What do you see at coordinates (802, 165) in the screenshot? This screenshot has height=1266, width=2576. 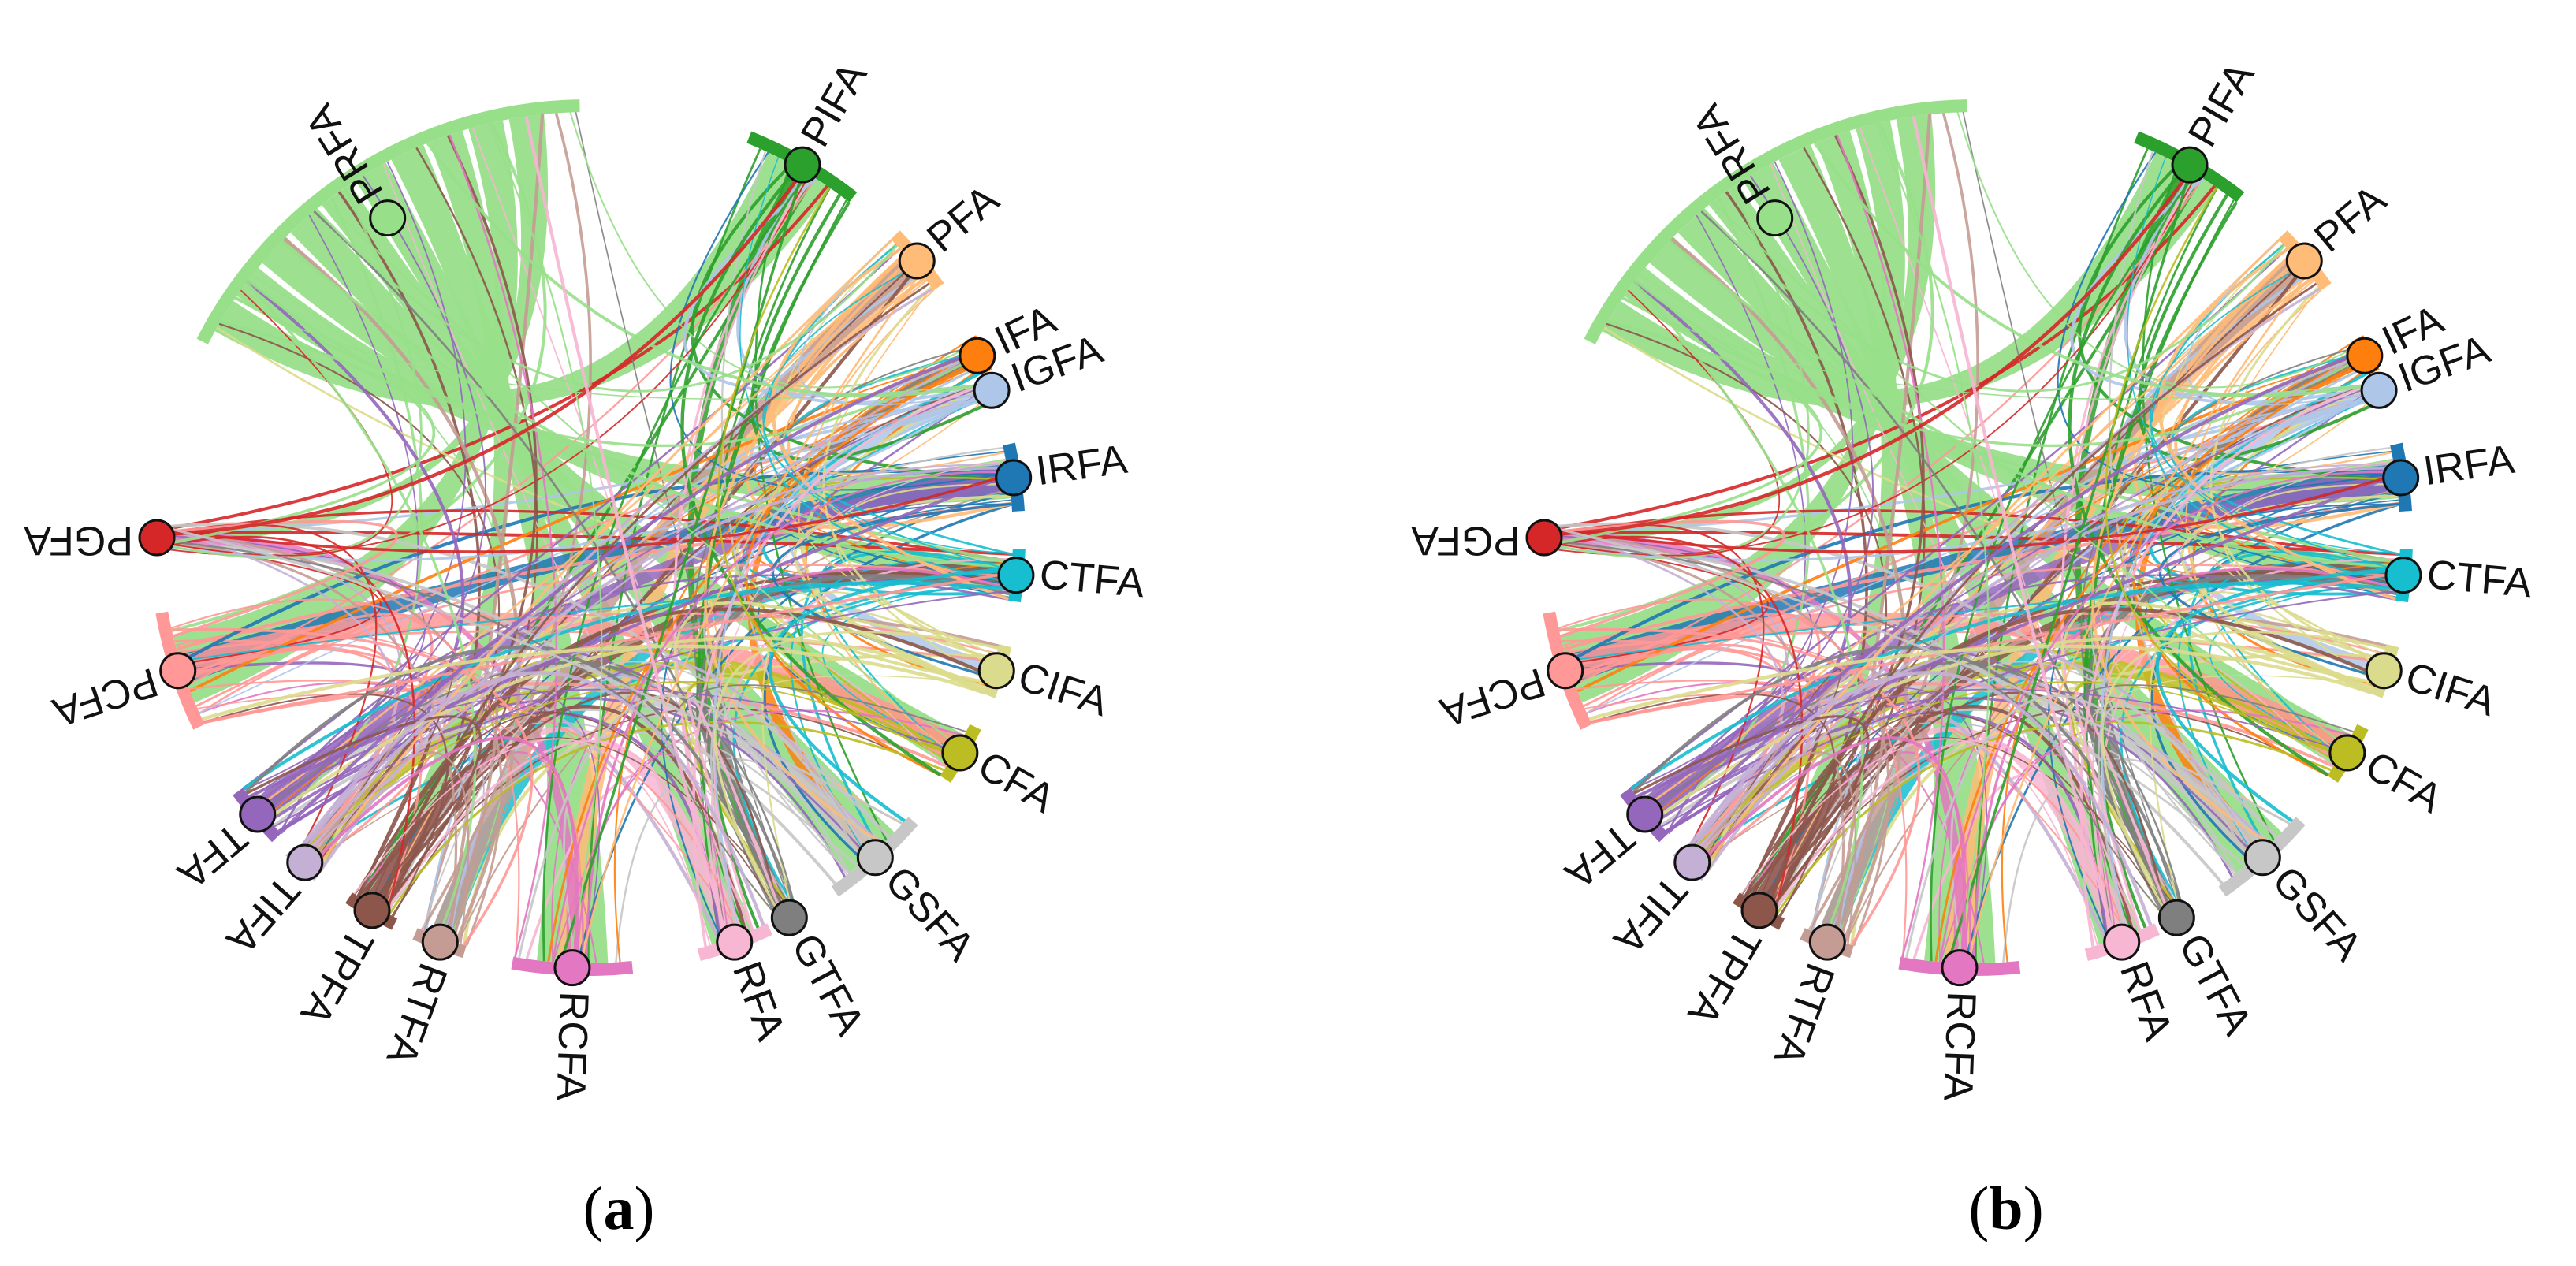 I see `node-marker-pifa` at bounding box center [802, 165].